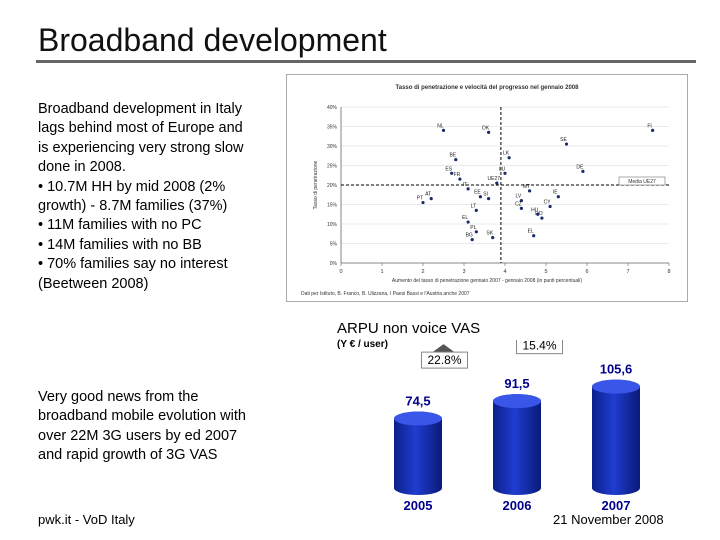 The image size is (720, 540). Describe the element at coordinates (516, 383) in the screenshot. I see `arpu-bar-value: 91,5` at that location.